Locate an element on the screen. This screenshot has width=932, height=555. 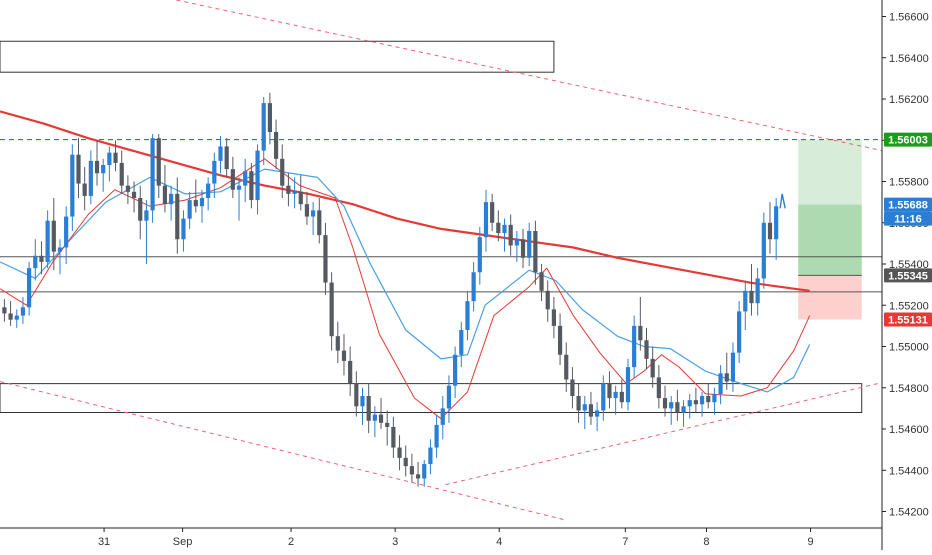
profit-zone is located at coordinates (830, 207).